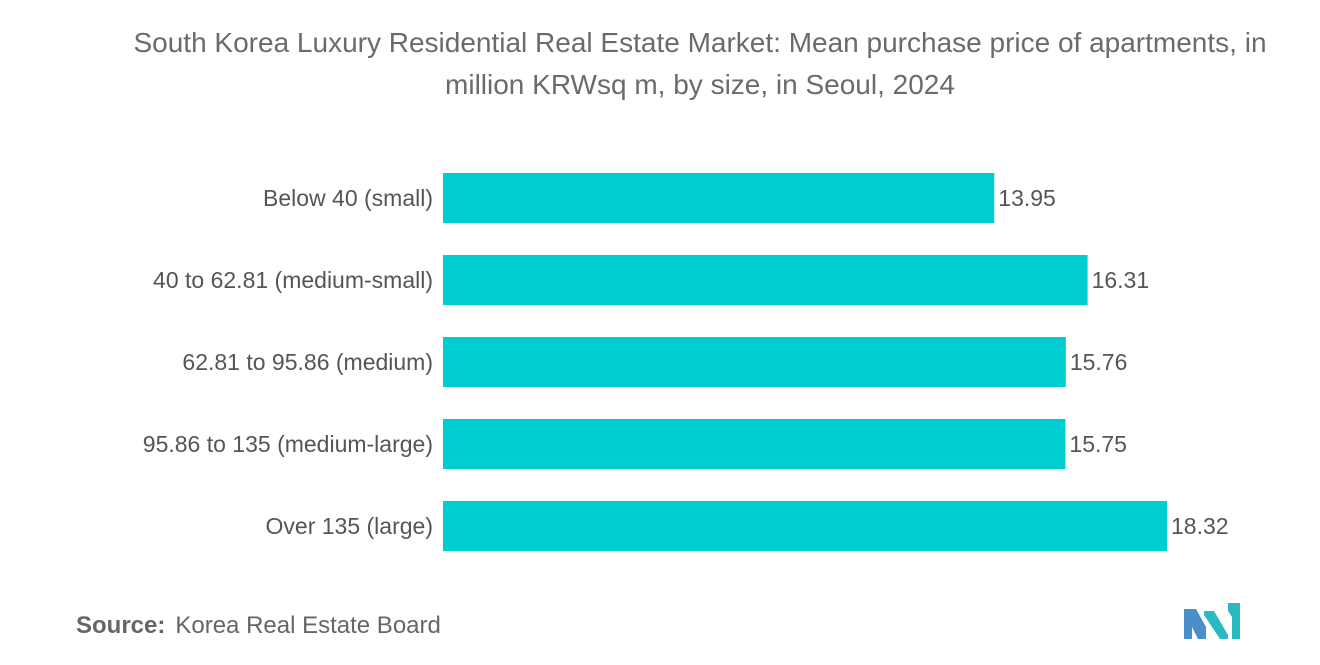  What do you see at coordinates (1200, 526) in the screenshot?
I see `value-label: 18.32` at bounding box center [1200, 526].